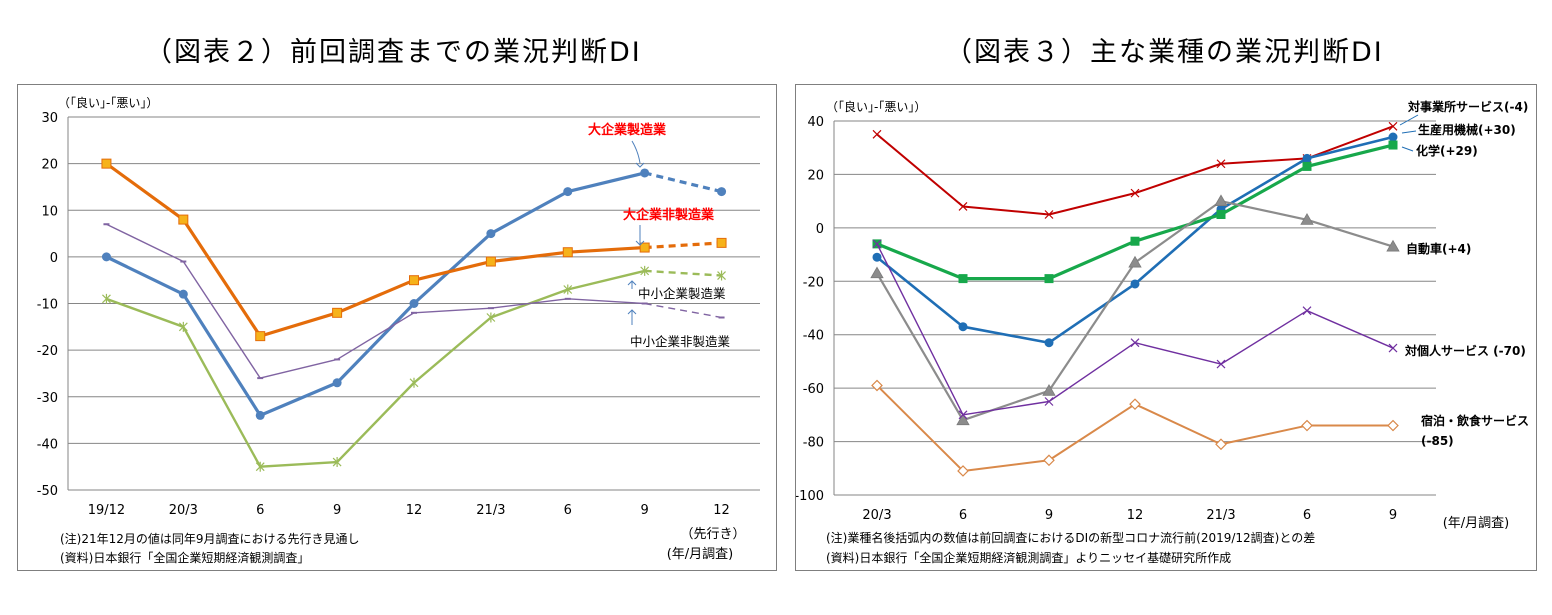 This screenshot has width=1552, height=615. Describe the element at coordinates (815, 122) in the screenshot. I see `y-tick-label: 40` at that location.